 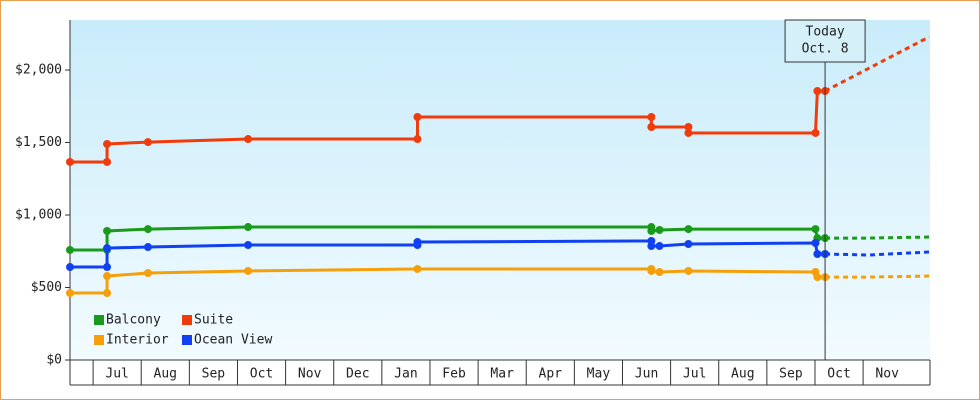 What do you see at coordinates (454, 374) in the screenshot?
I see `x-tick-label: Feb` at bounding box center [454, 374].